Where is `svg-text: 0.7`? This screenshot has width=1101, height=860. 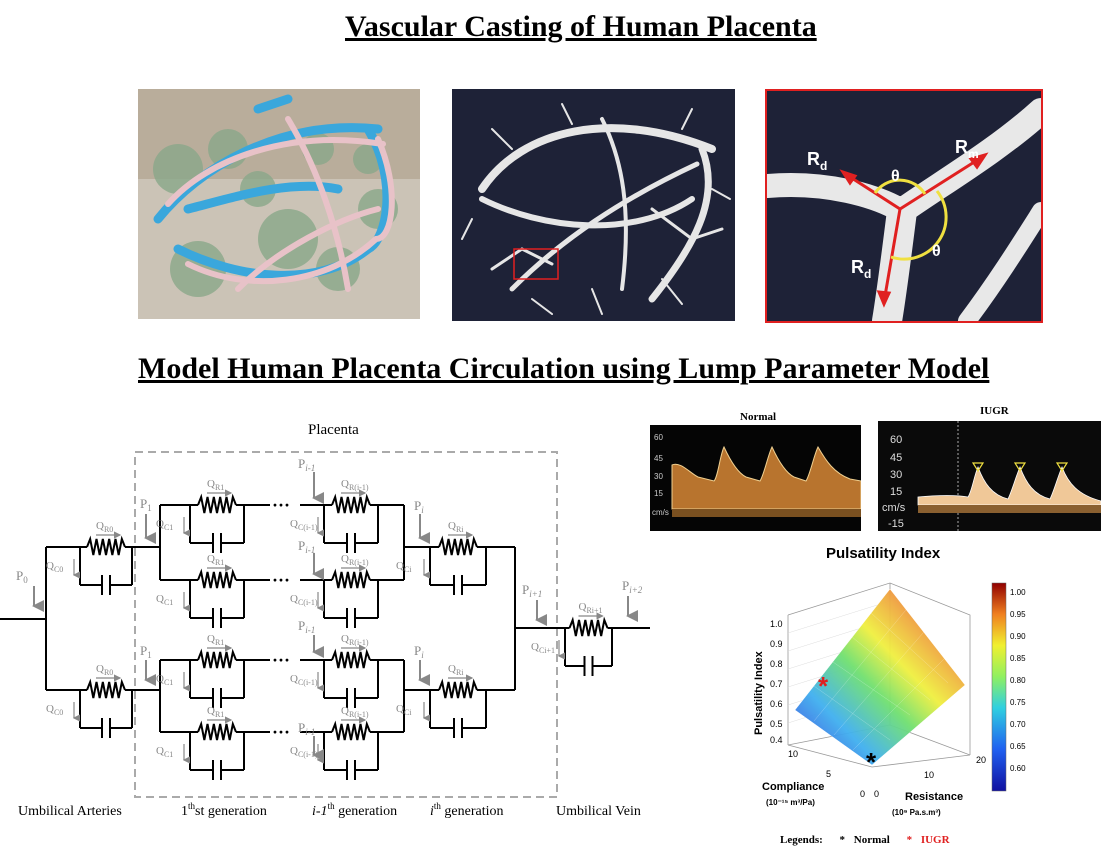
svg-text: 0.7 is located at coordinates (776, 684).